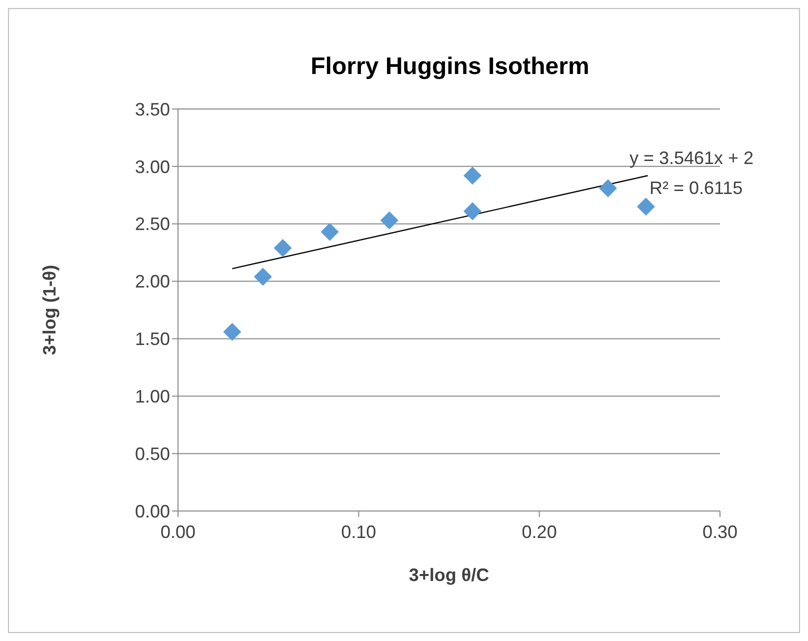 This screenshot has width=808, height=641. I want to click on x-tick-label: 0.10, so click(358, 532).